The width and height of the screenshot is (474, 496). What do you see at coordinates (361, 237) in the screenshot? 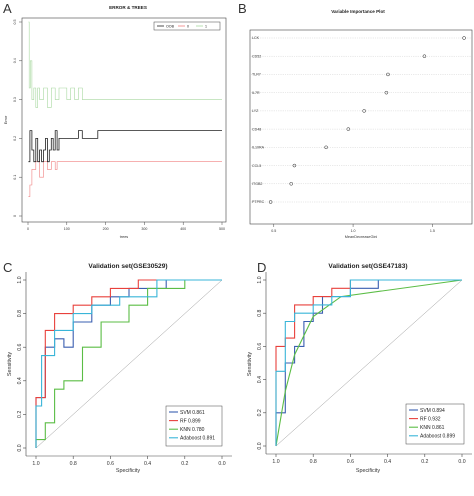
I see `panel-b-x-label: MeanDecreaseGini` at bounding box center [361, 237].